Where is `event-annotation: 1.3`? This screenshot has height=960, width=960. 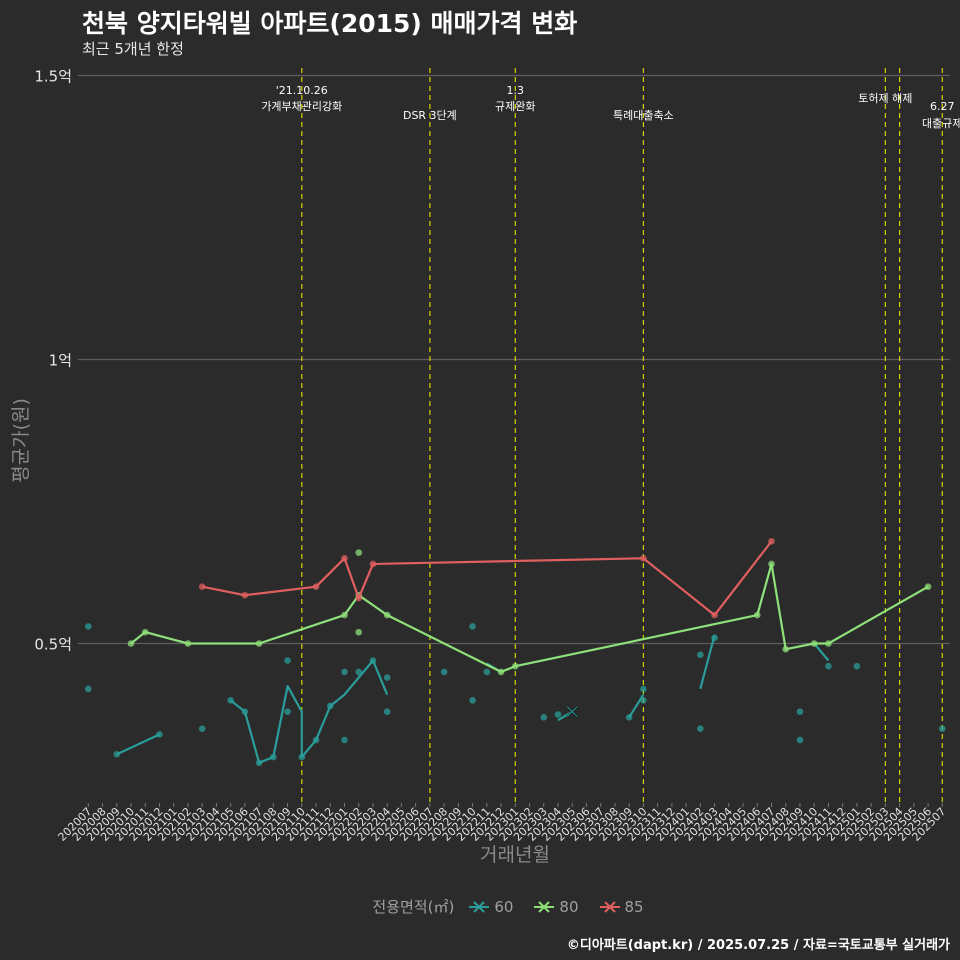
event-annotation: 1.3 is located at coordinates (516, 90).